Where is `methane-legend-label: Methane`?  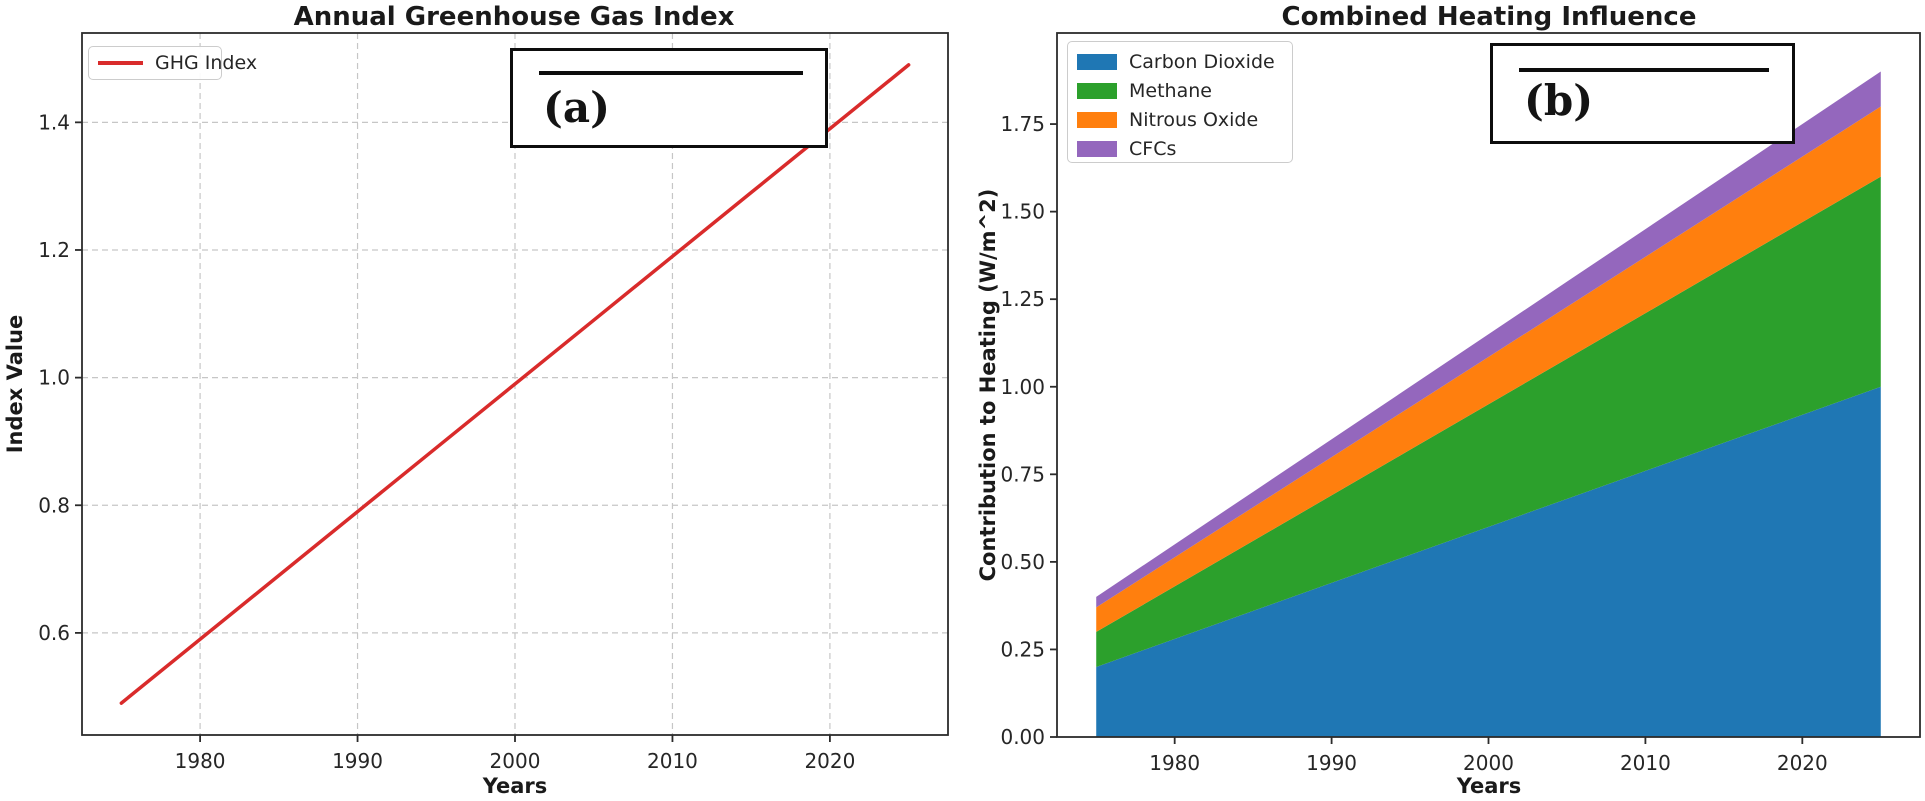
methane-legend-label: Methane is located at coordinates (1170, 90).